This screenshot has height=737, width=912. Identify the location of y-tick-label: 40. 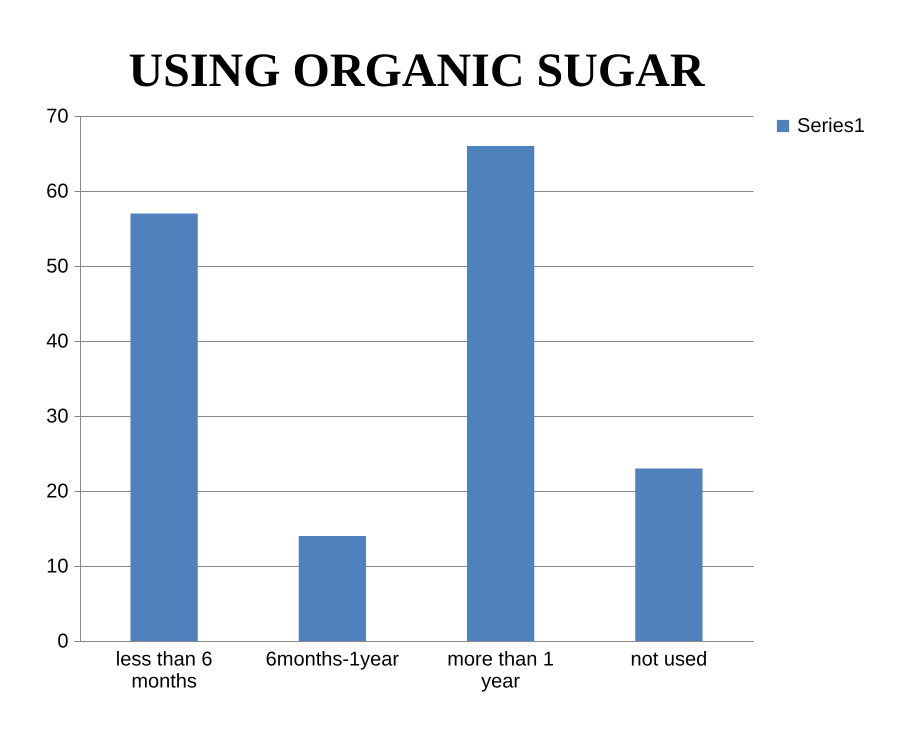
(57, 341).